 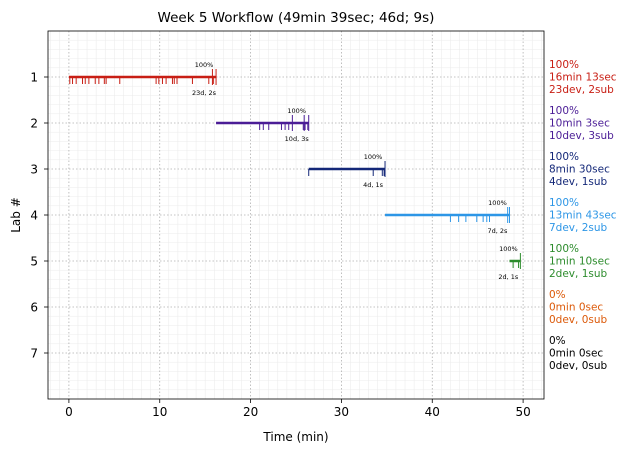 I want to click on x-tick-label: 10, so click(x=159, y=412).